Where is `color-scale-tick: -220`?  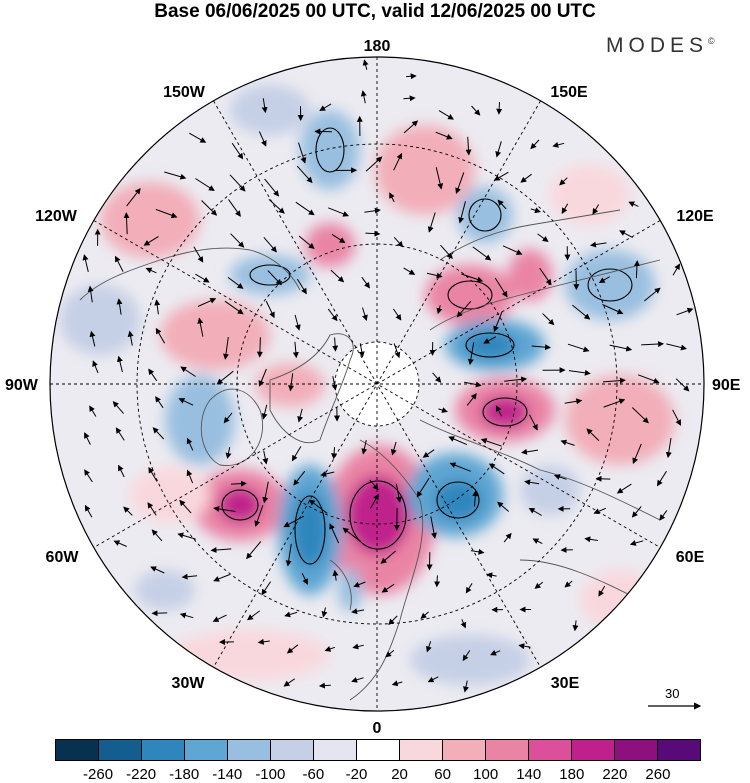
color-scale-tick: -220 is located at coordinates (141, 774).